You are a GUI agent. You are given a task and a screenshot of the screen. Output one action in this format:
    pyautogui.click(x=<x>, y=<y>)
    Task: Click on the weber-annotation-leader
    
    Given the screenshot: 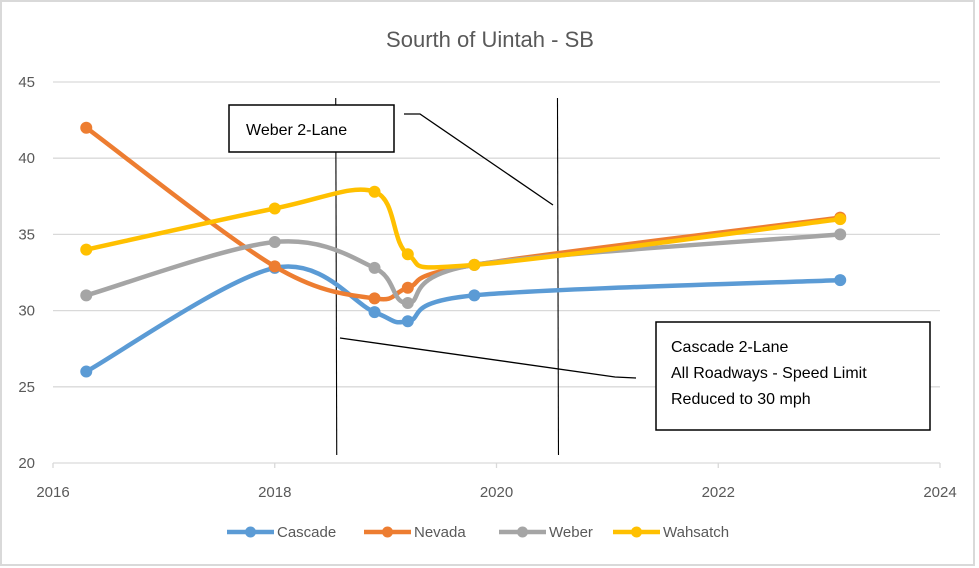 What is the action you would take?
    pyautogui.click(x=479, y=159)
    